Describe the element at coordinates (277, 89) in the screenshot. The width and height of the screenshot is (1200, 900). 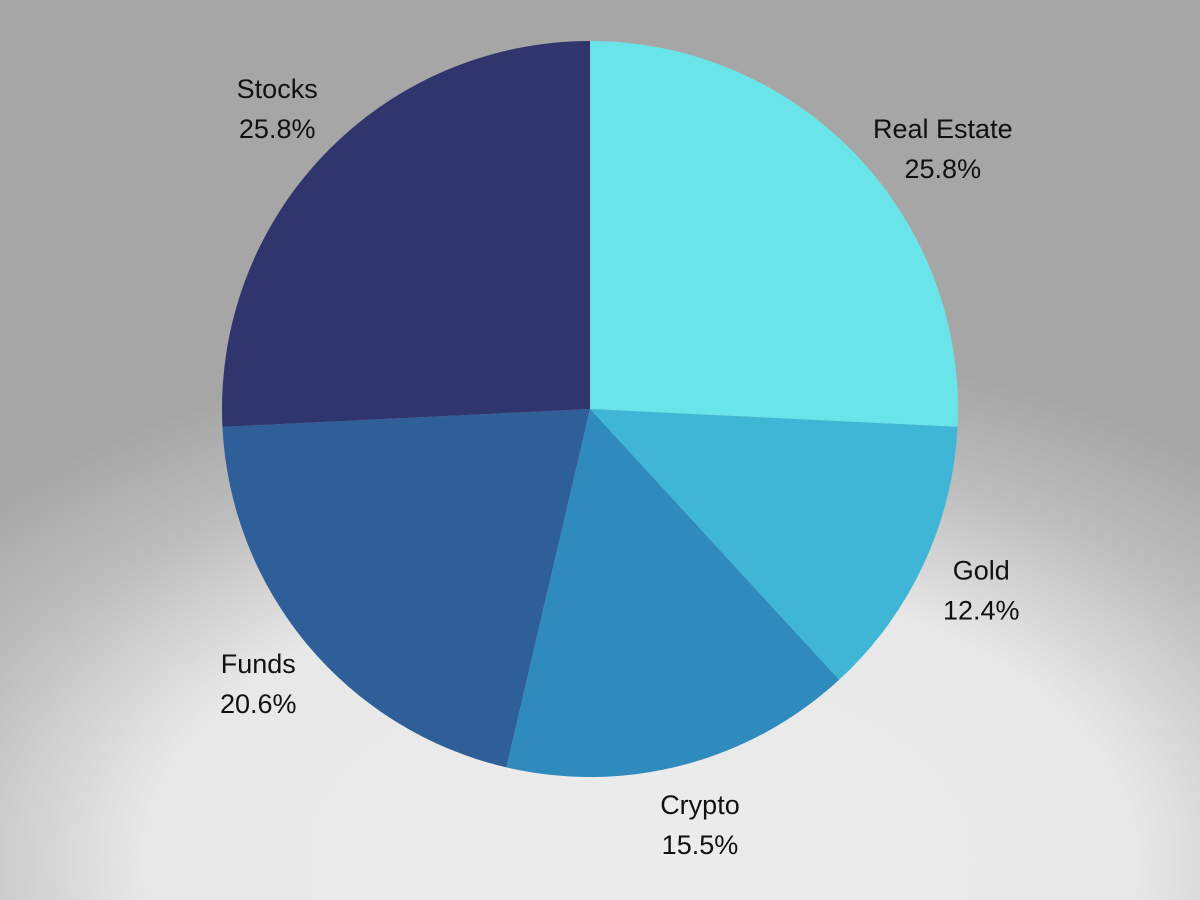
I see `slice-label: Stocks` at that location.